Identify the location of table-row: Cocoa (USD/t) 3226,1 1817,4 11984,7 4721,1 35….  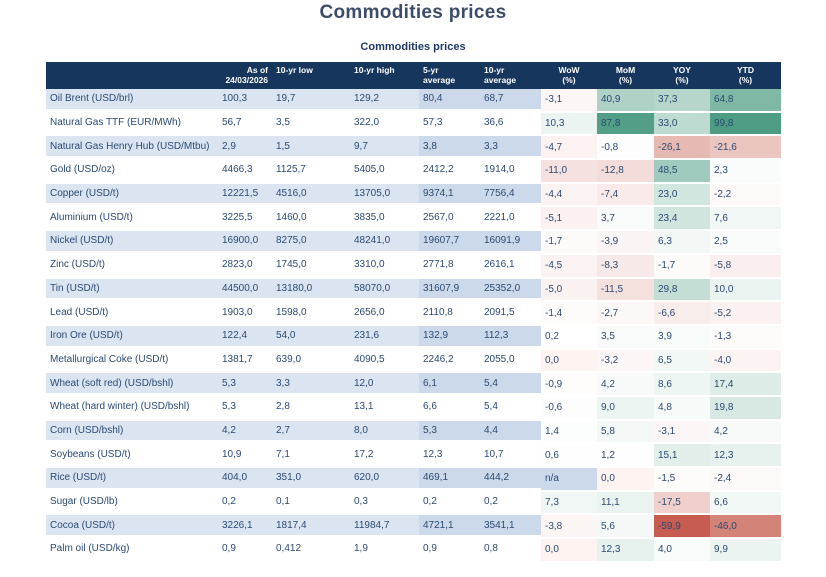
(413, 527).